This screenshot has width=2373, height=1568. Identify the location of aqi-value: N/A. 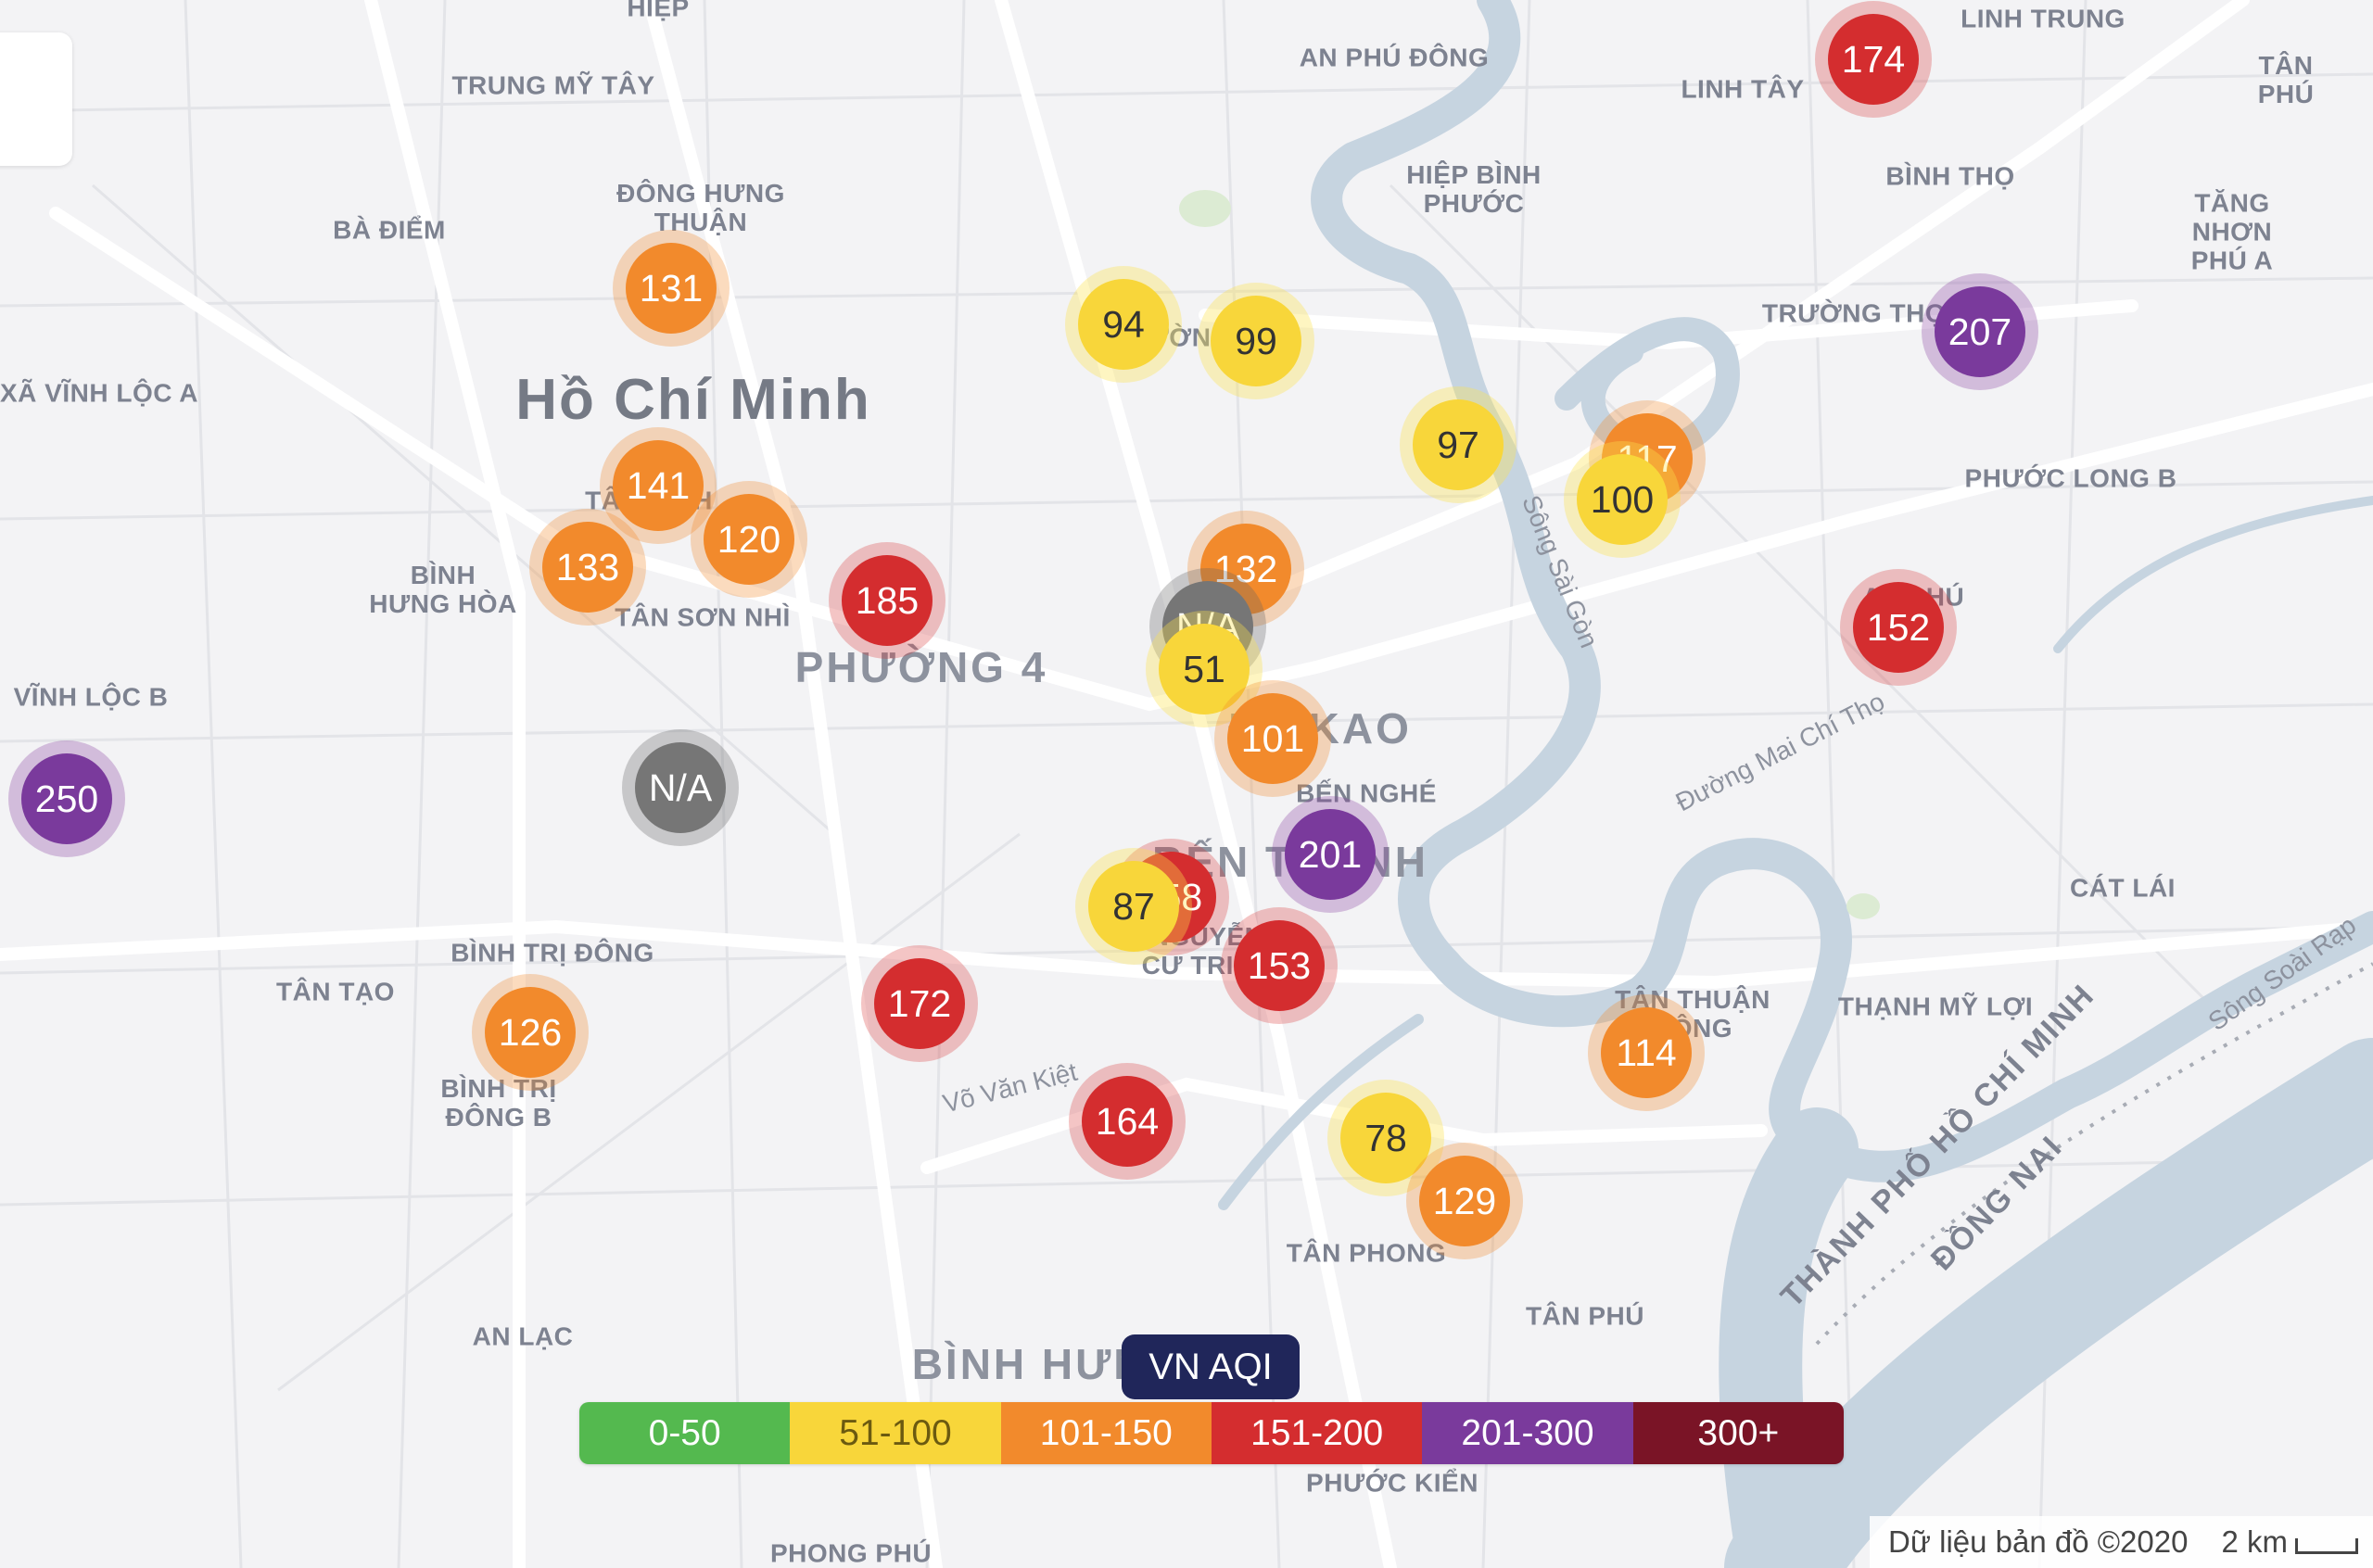
(680, 787).